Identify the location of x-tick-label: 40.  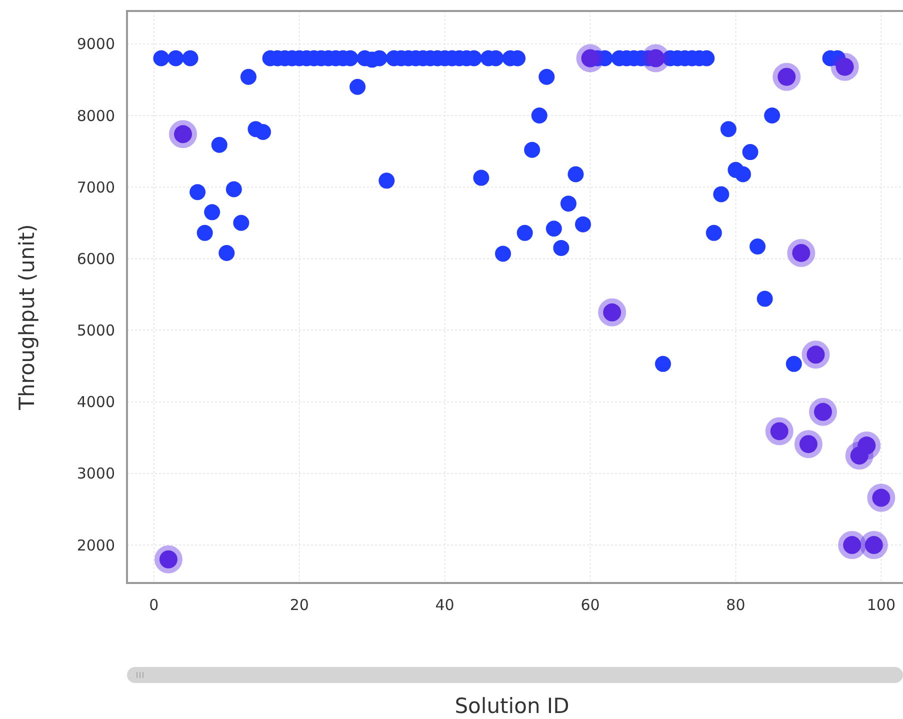
(444, 605).